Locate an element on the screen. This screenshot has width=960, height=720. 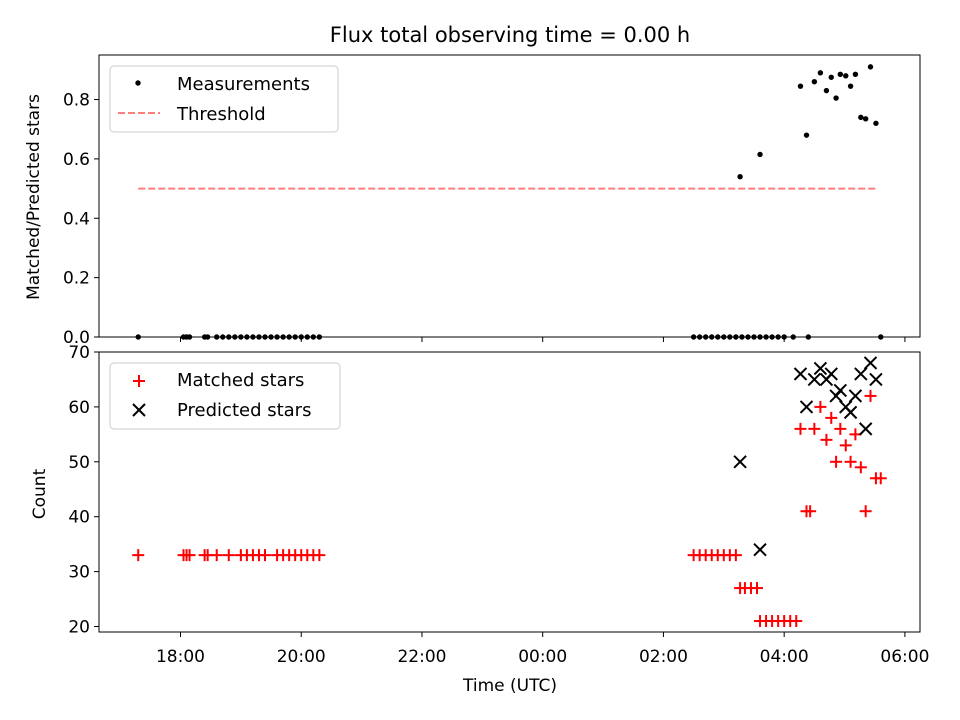
top-y-tick-label: 0.4 is located at coordinates (76, 219).